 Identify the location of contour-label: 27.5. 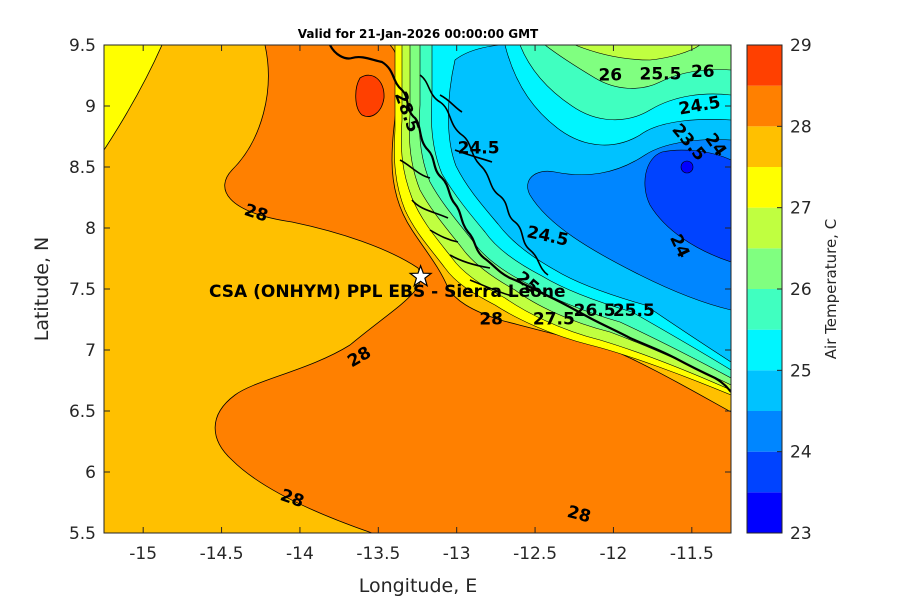
(554, 320).